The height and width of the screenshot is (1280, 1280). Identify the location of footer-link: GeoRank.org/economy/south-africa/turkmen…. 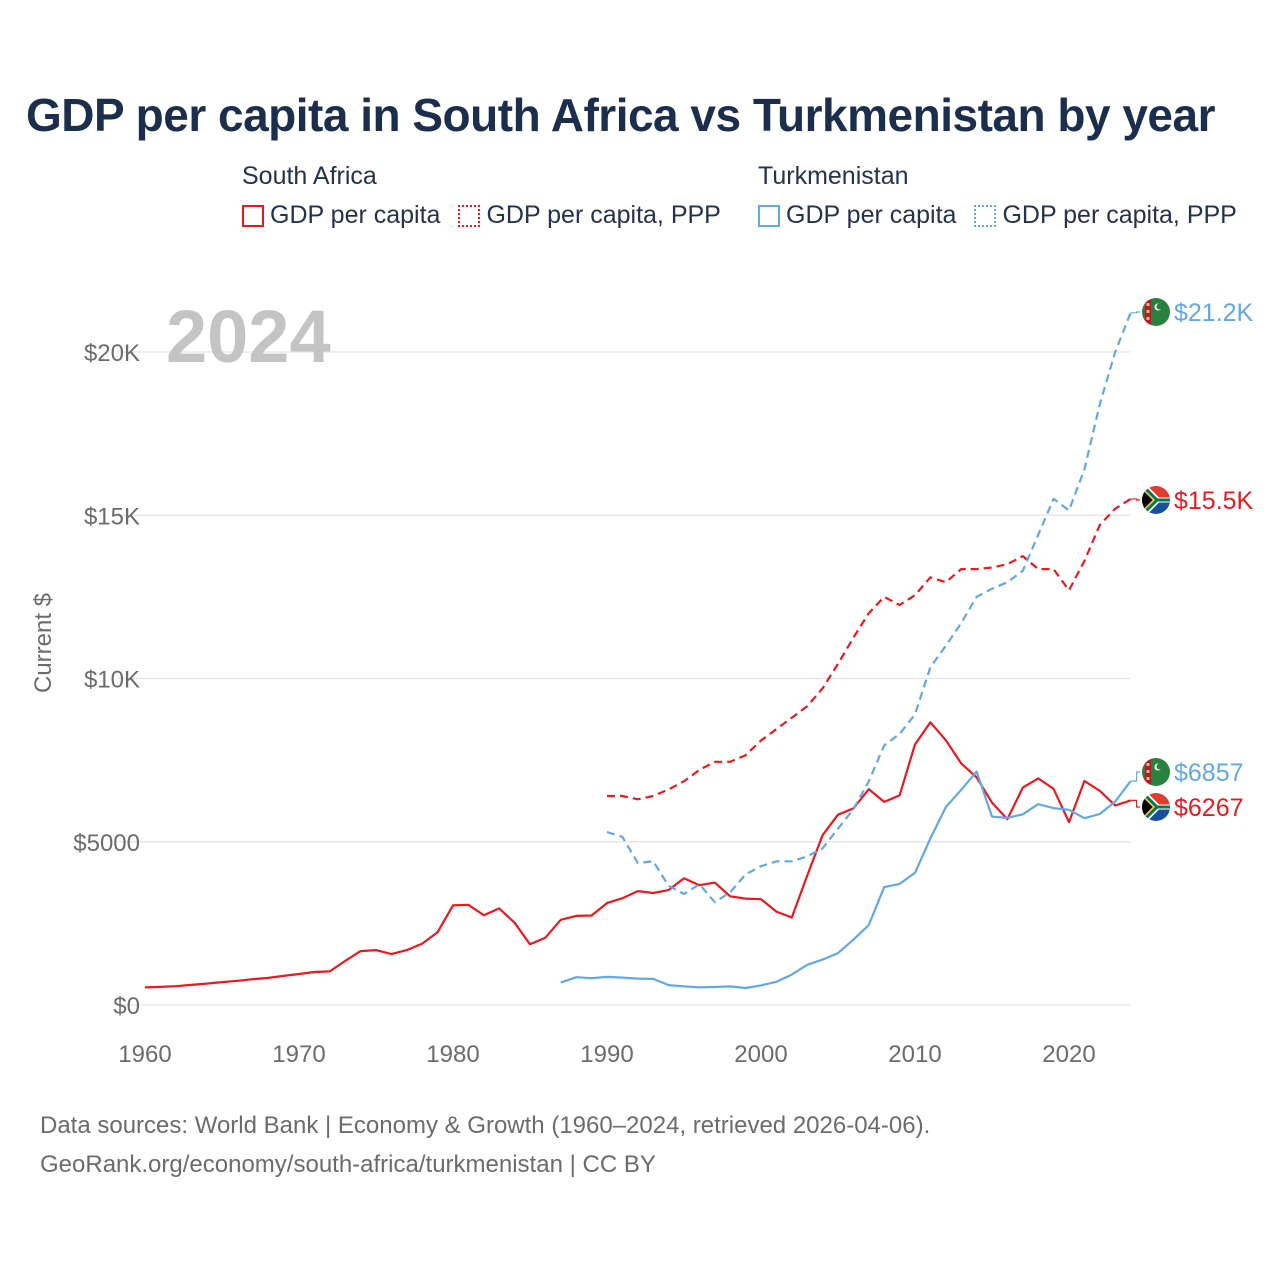
(348, 1164).